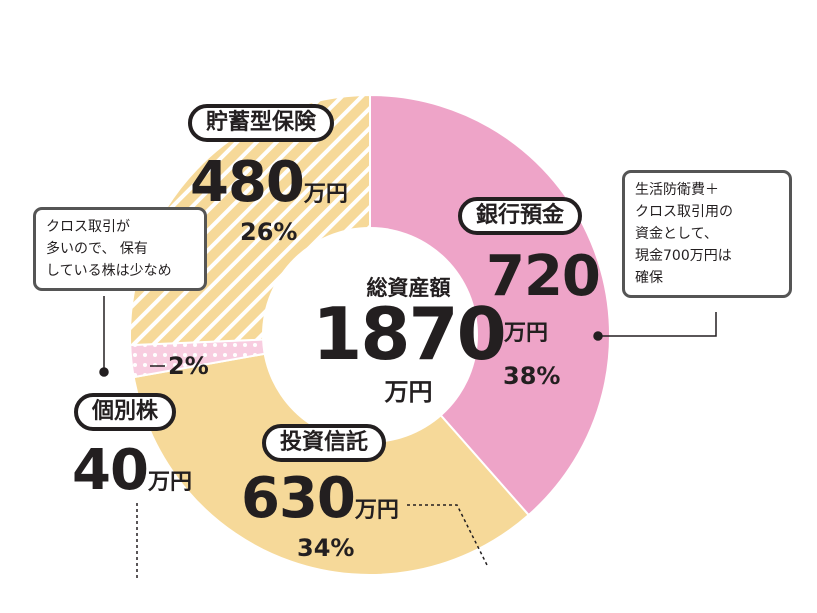 This screenshot has height=613, width=817. Describe the element at coordinates (298, 498) in the screenshot. I see `value-fund: 630` at that location.